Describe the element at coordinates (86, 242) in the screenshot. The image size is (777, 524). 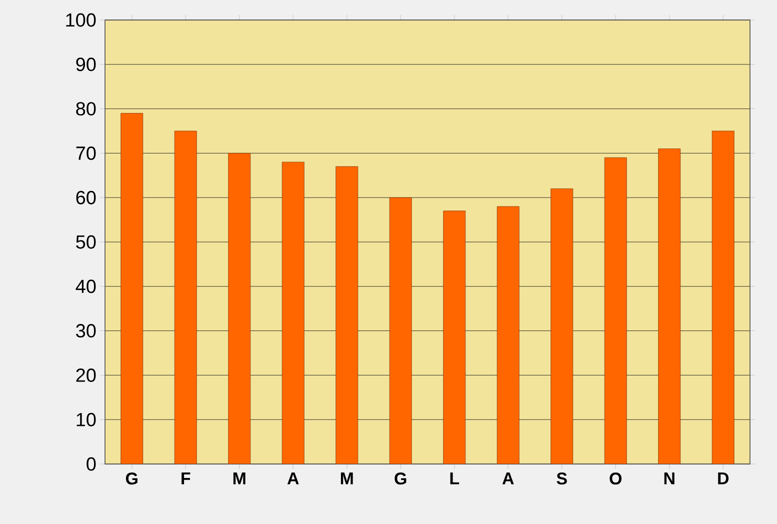
I see `y-tick-label: 50` at that location.